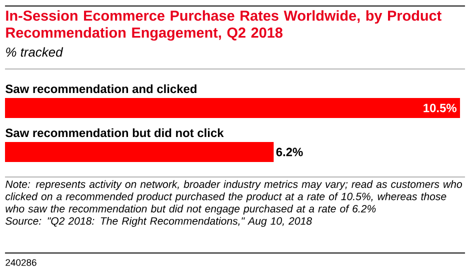 This screenshot has width=470, height=276. I want to click on chart-subtitle: % tracked, so click(35, 52).